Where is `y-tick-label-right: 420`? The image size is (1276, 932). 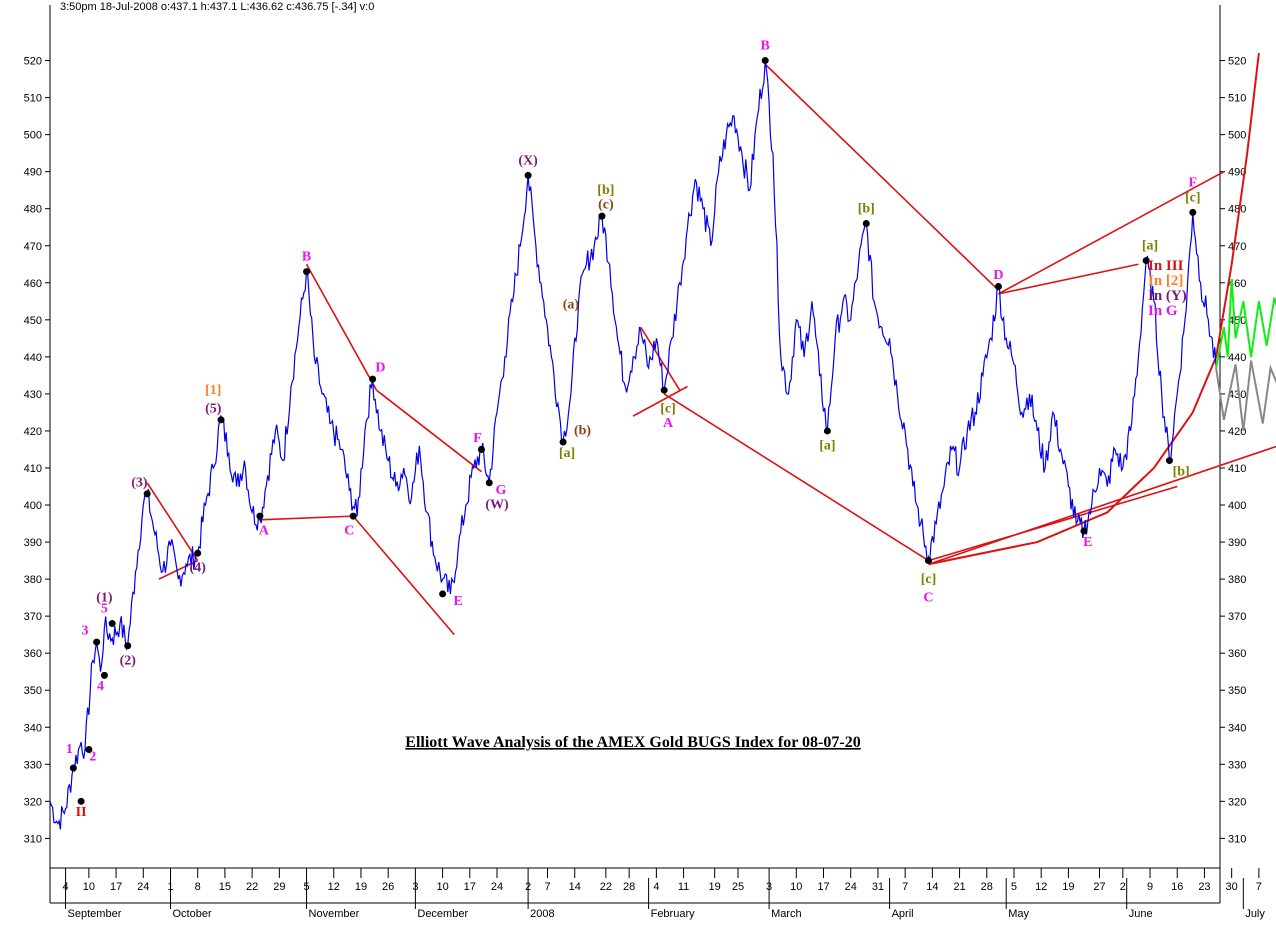
y-tick-label-right: 420 is located at coordinates (1237, 432).